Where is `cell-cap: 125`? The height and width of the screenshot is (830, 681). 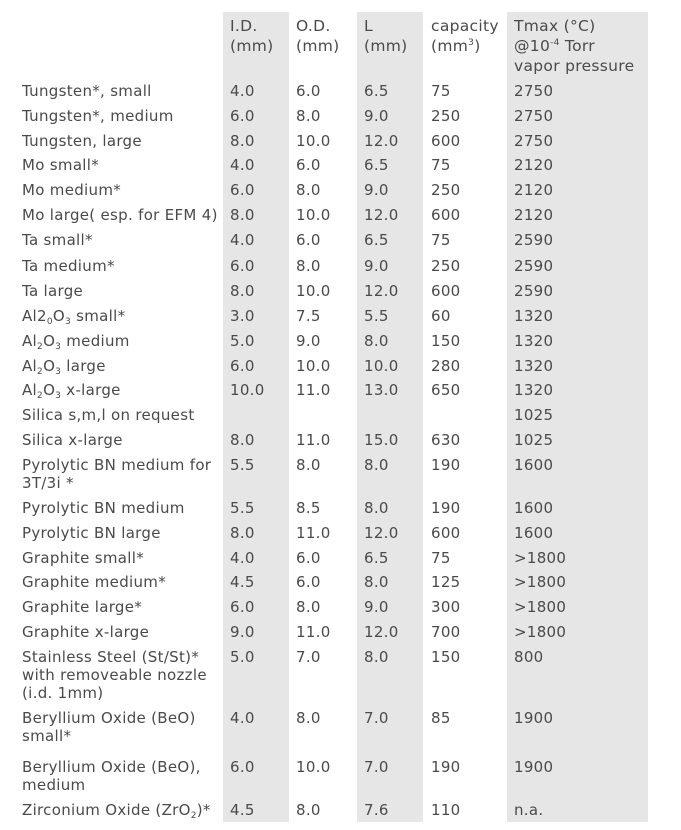 cell-cap: 125 is located at coordinates (446, 582).